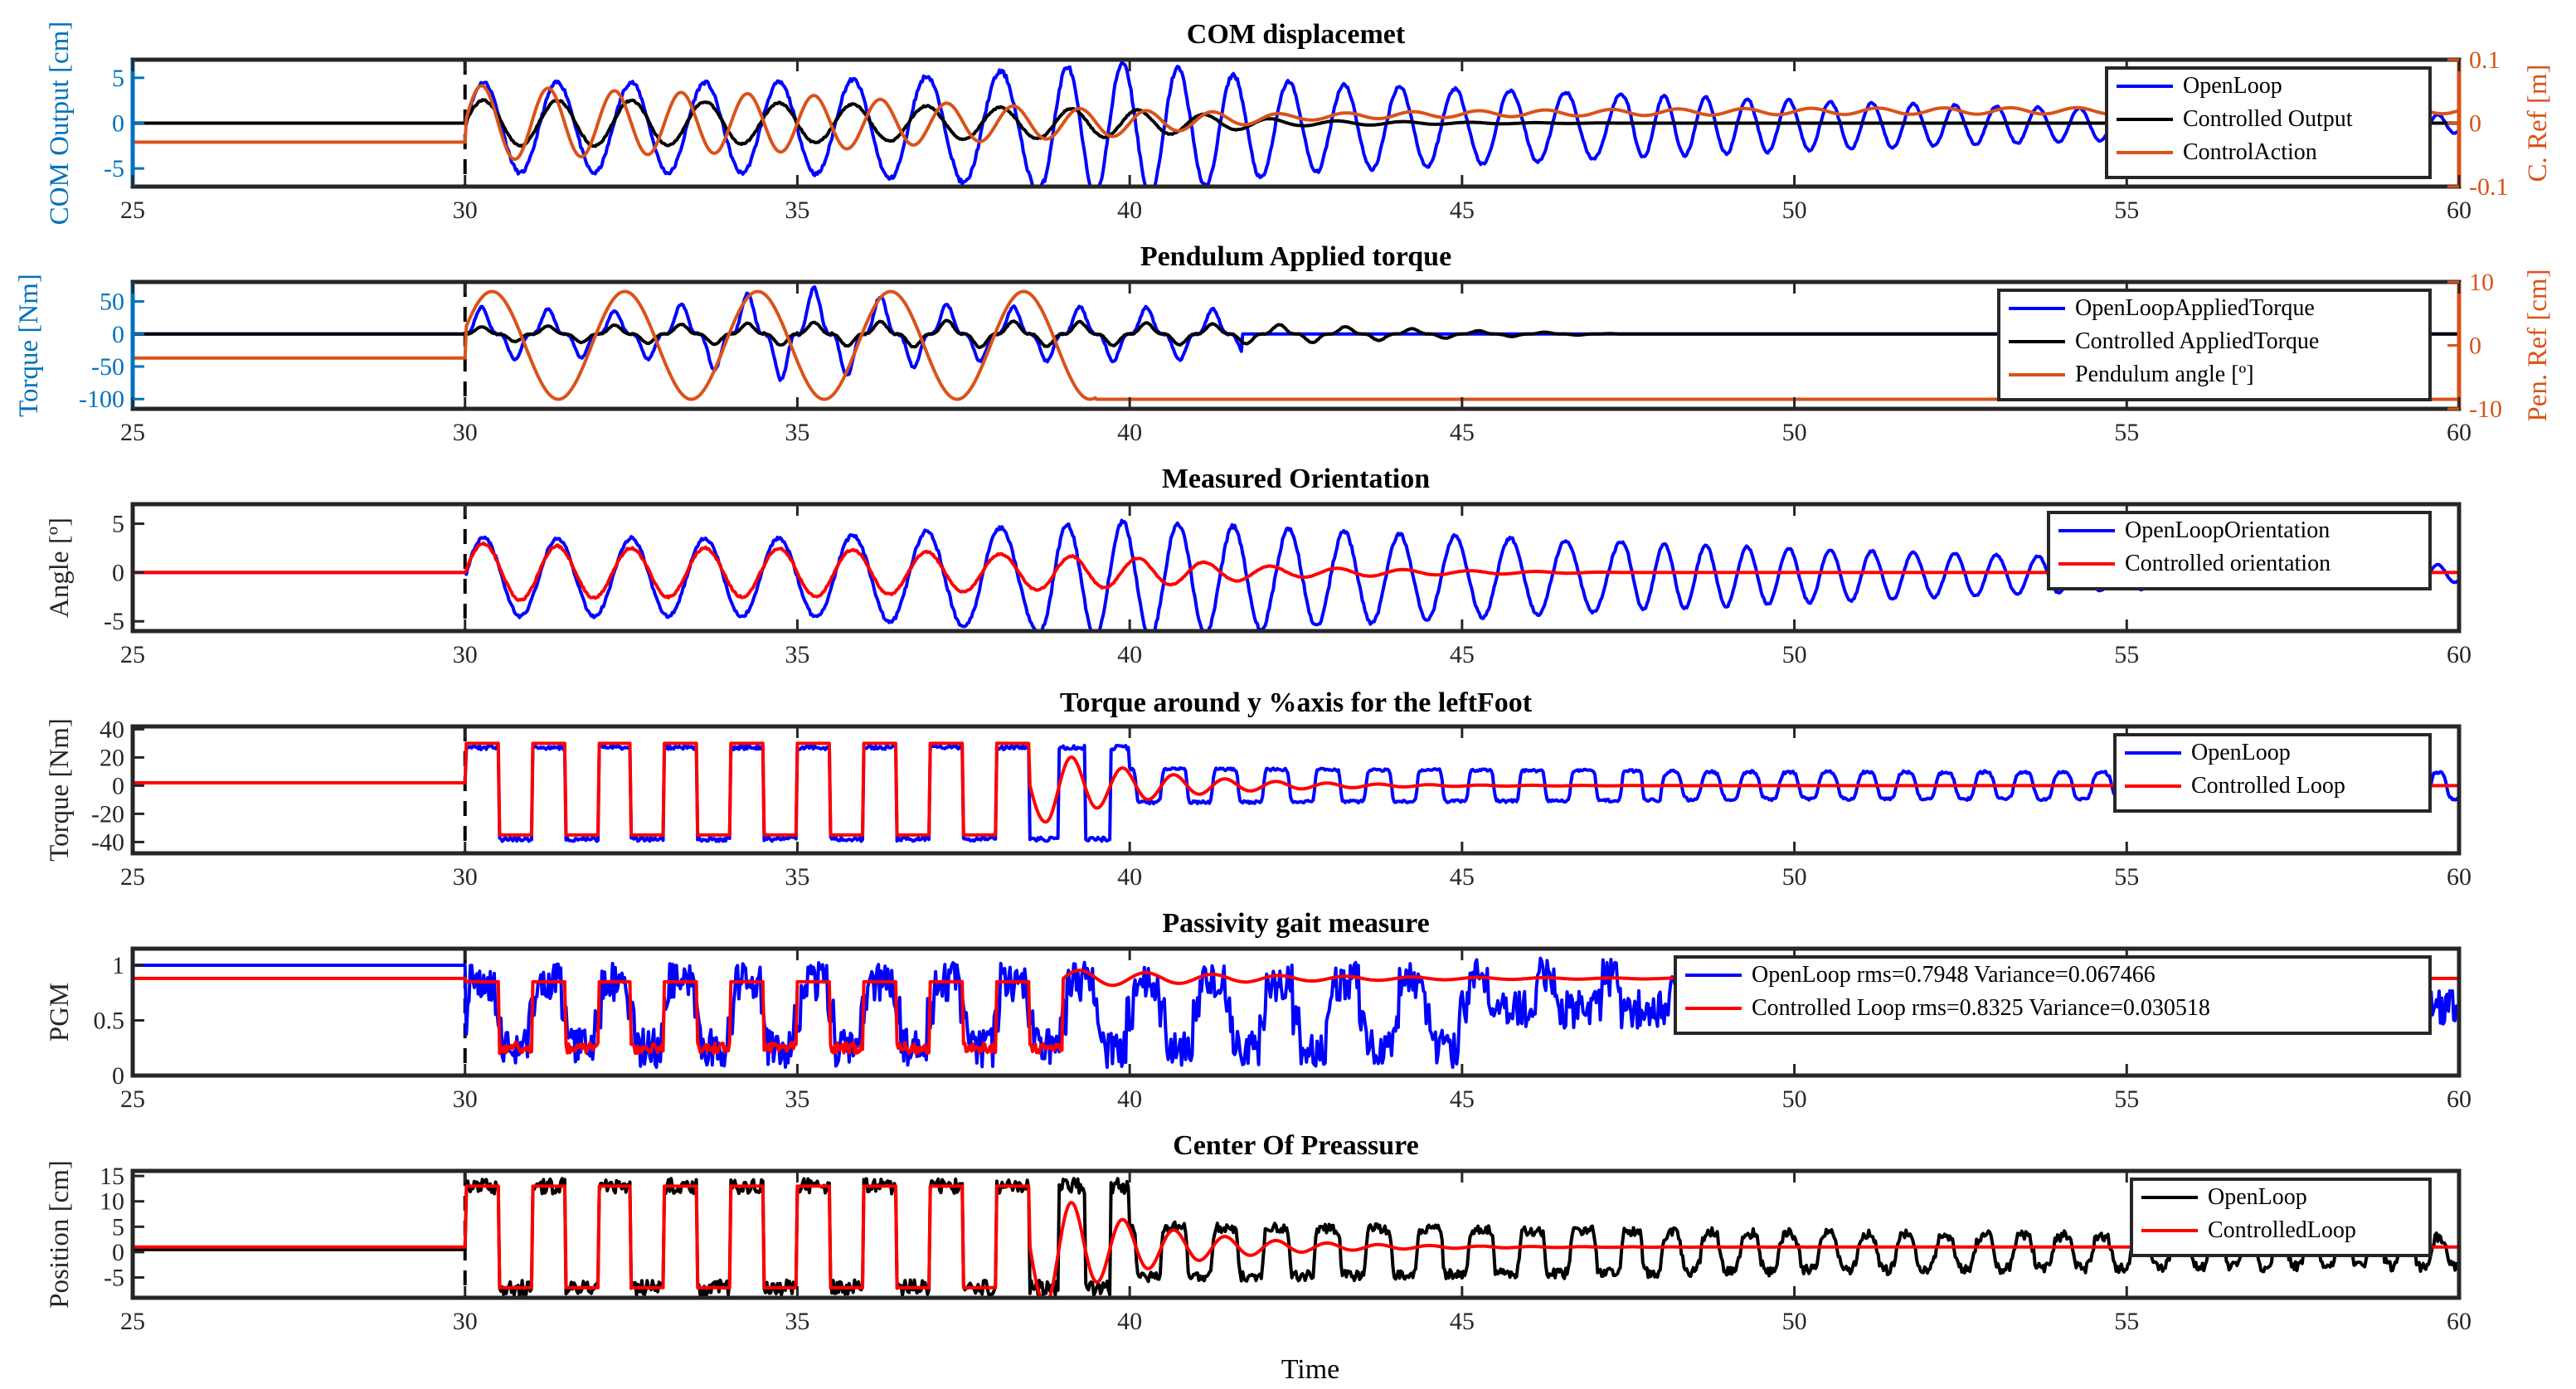  Describe the element at coordinates (109, 1020) in the screenshot. I see `y-tick-label: 0.5` at that location.